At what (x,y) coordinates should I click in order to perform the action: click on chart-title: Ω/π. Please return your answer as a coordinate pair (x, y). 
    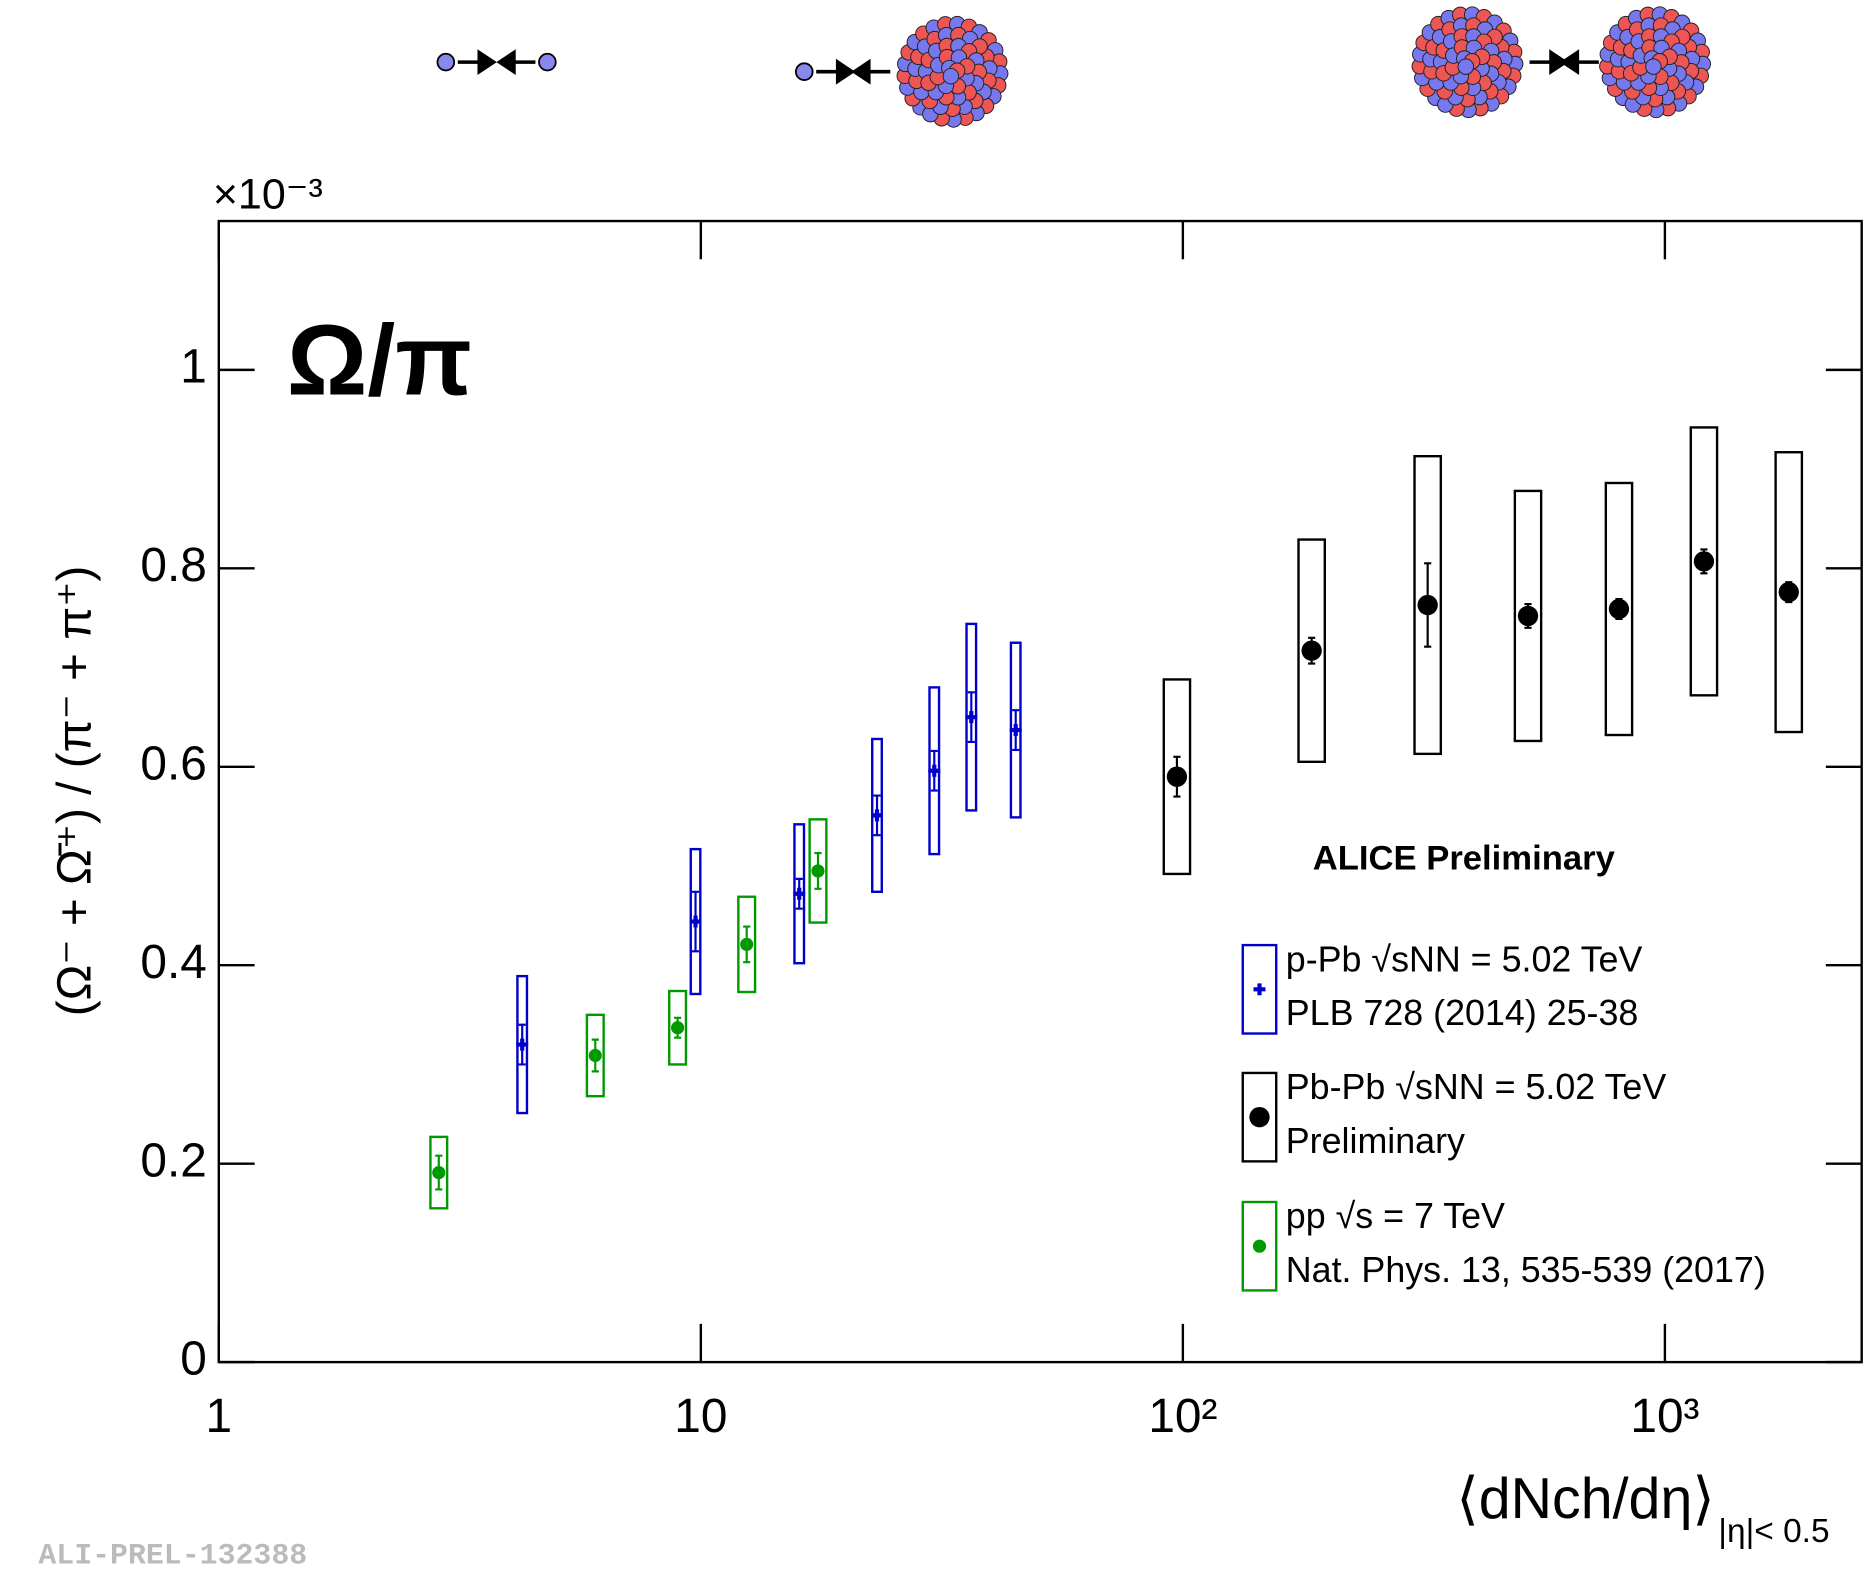
    Looking at the image, I should click on (379, 361).